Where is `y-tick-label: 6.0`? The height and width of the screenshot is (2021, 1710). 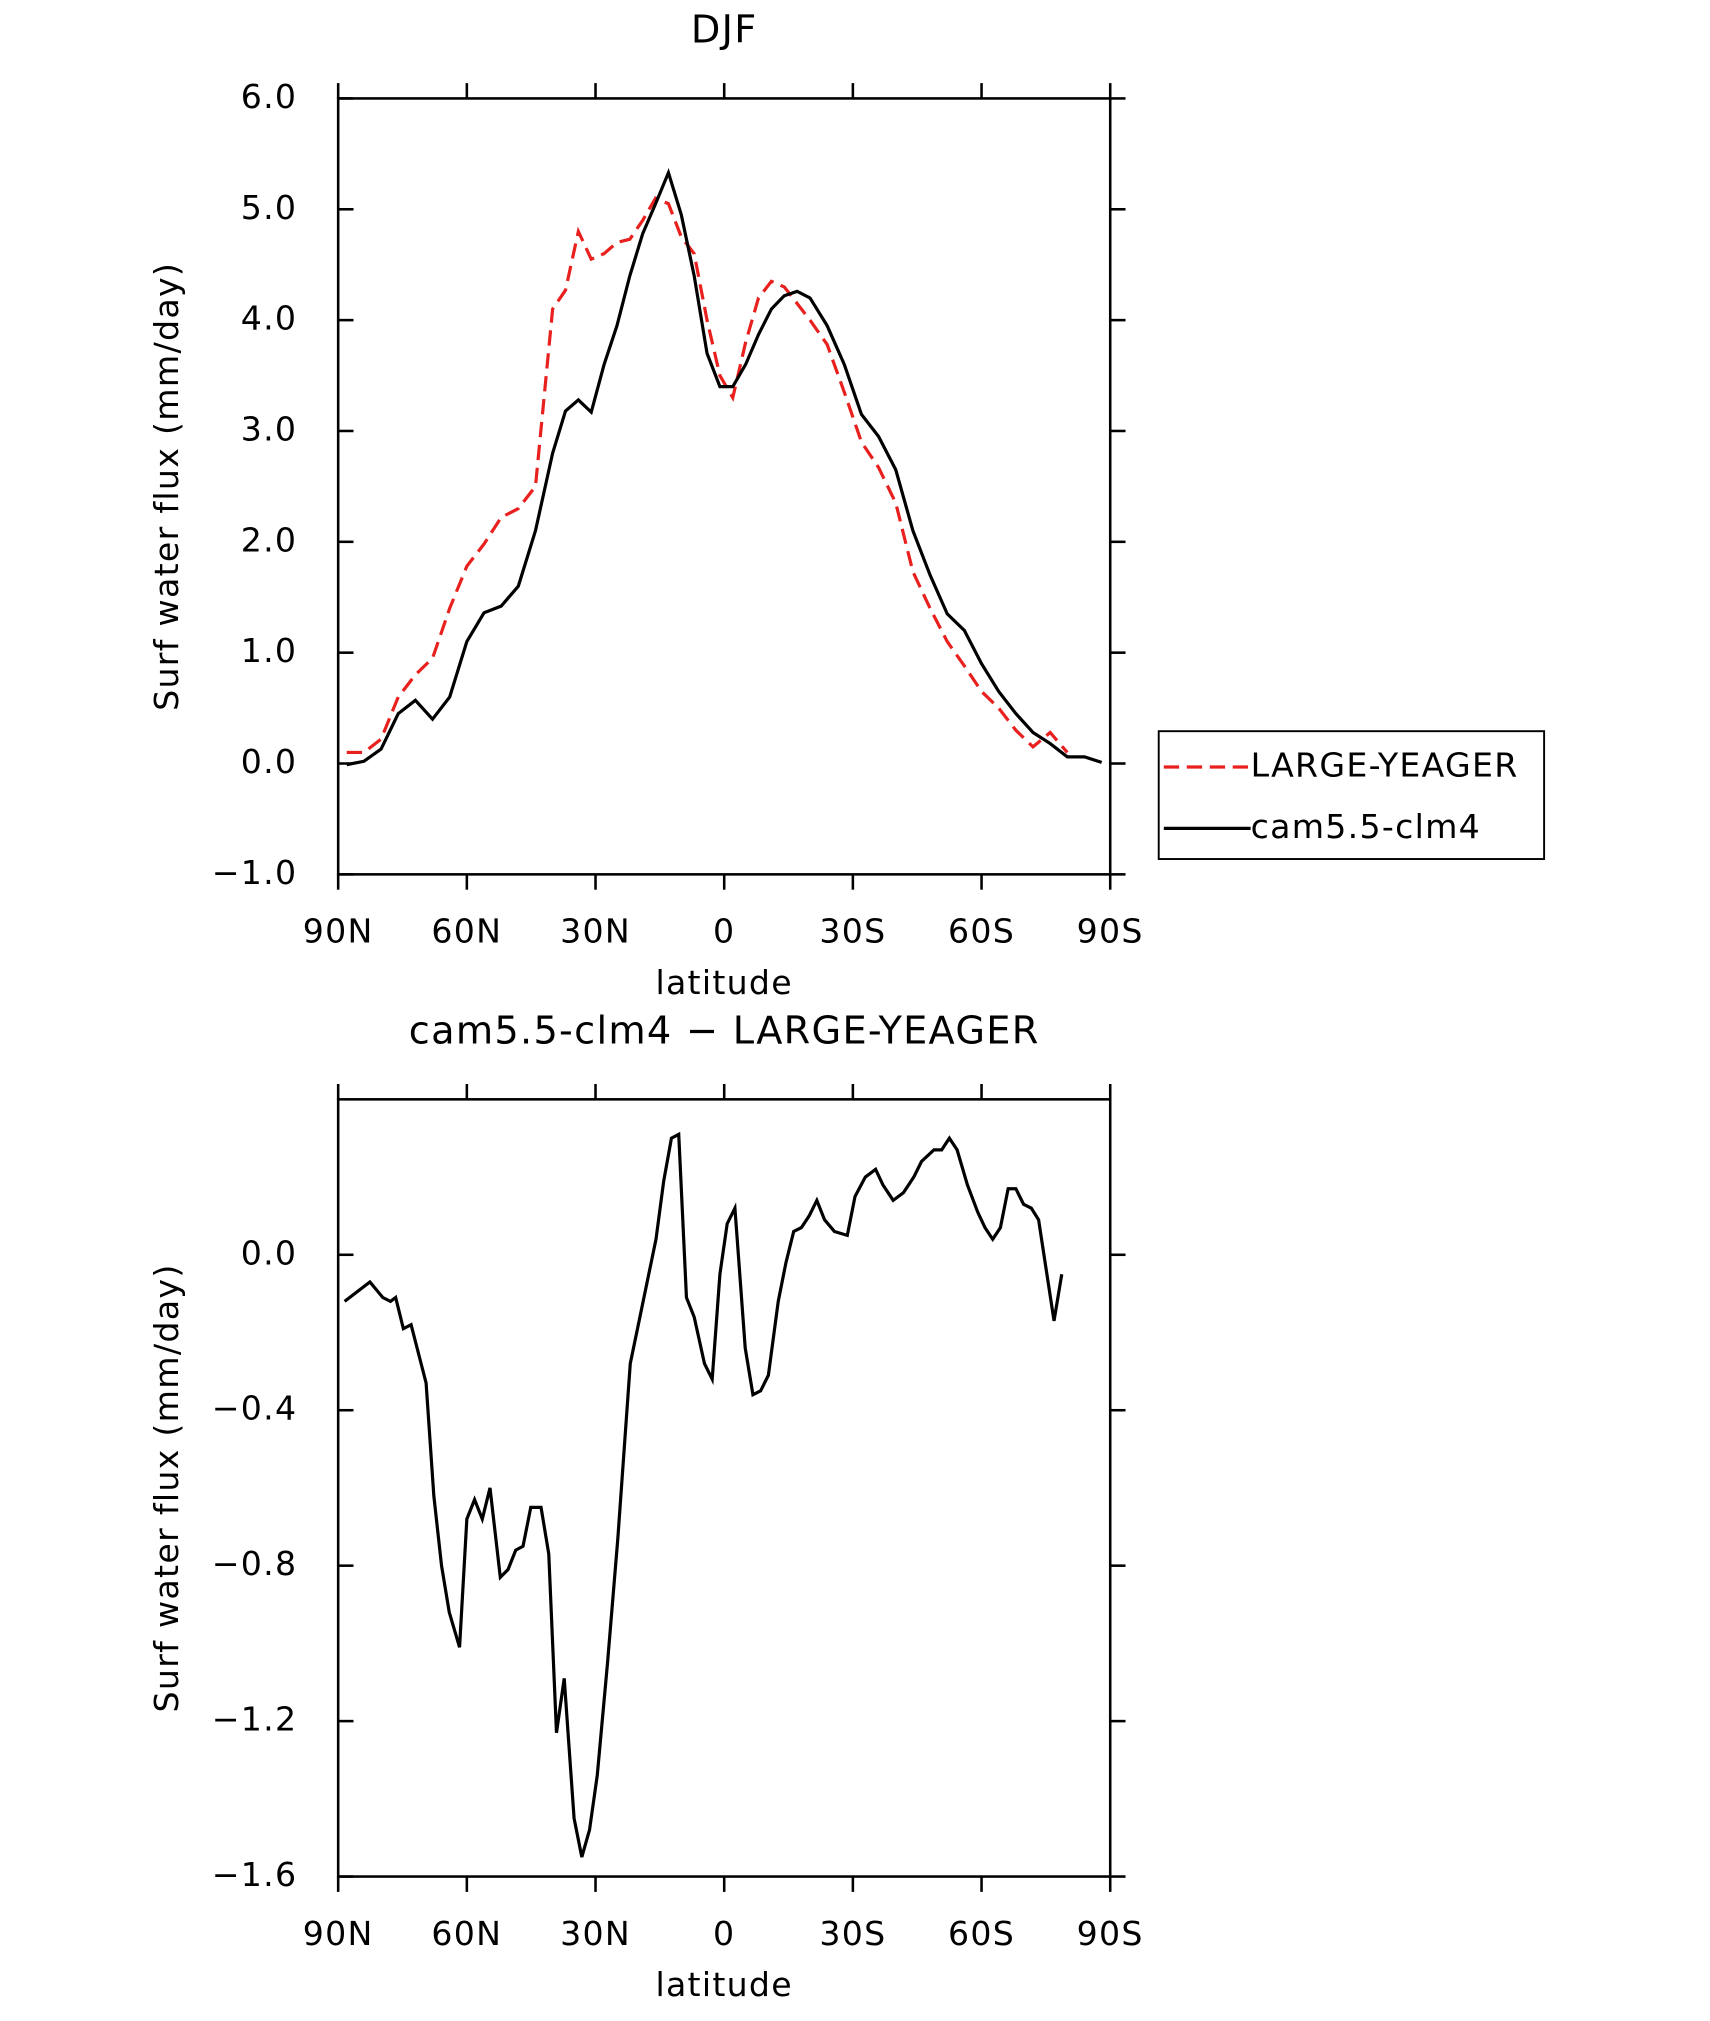
y-tick-label: 6.0 is located at coordinates (269, 96).